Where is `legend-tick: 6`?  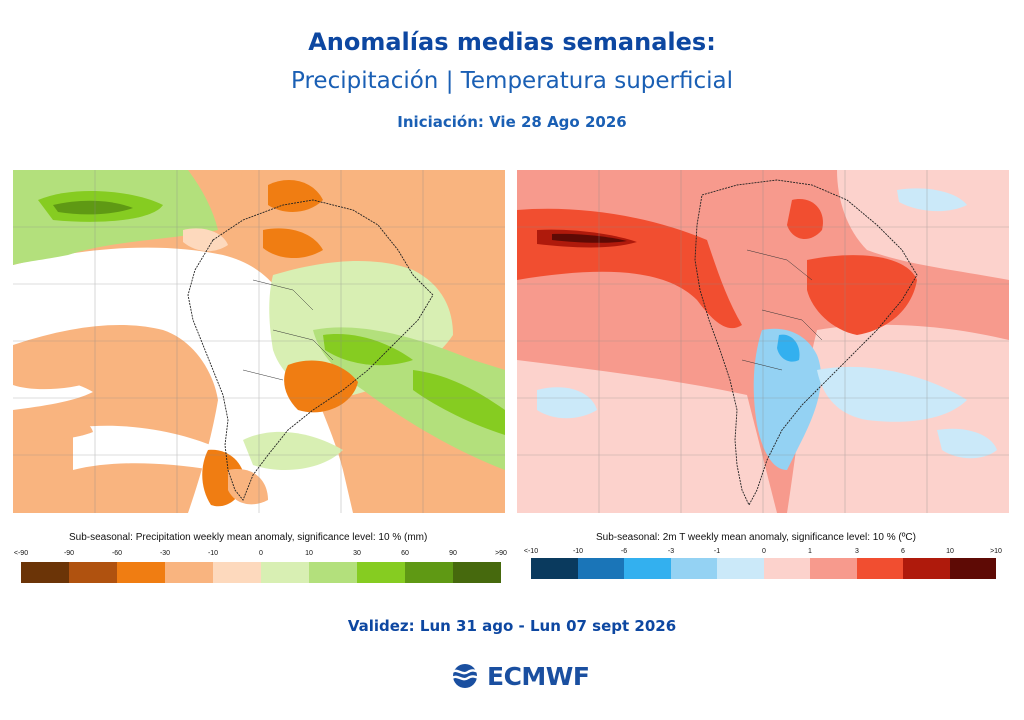
legend-tick: 6 is located at coordinates (903, 551).